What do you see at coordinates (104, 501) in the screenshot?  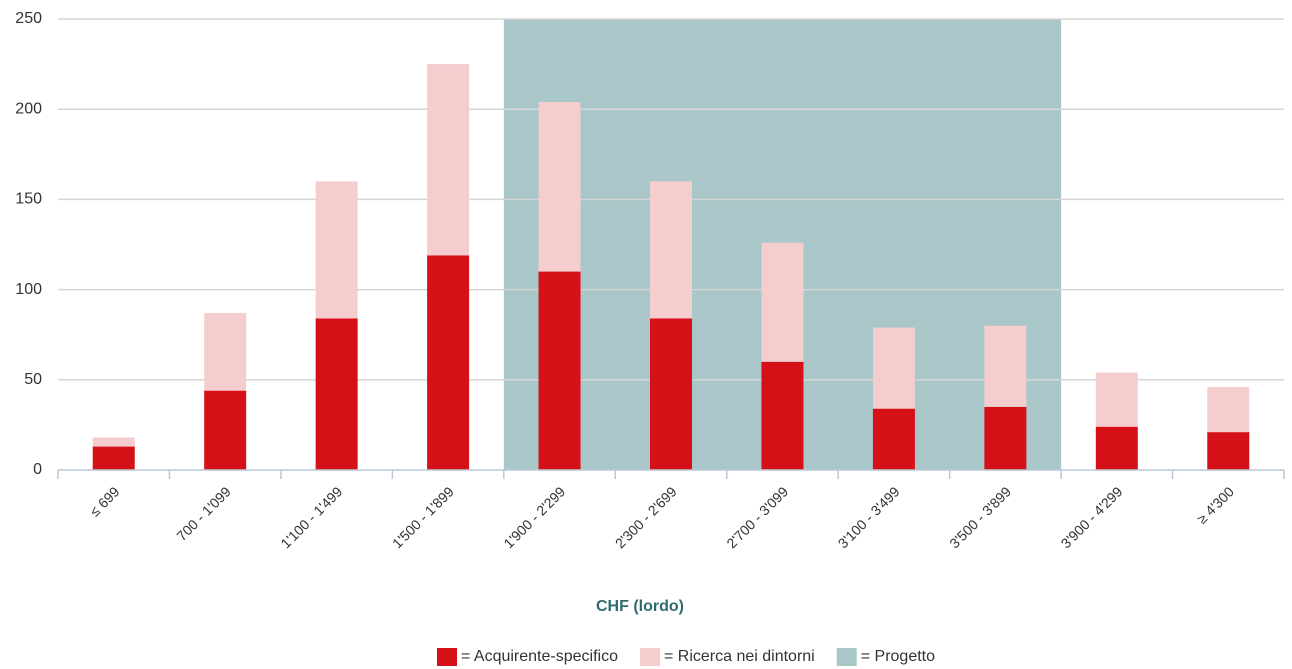 I see `x-tick-label: ≤ 699` at bounding box center [104, 501].